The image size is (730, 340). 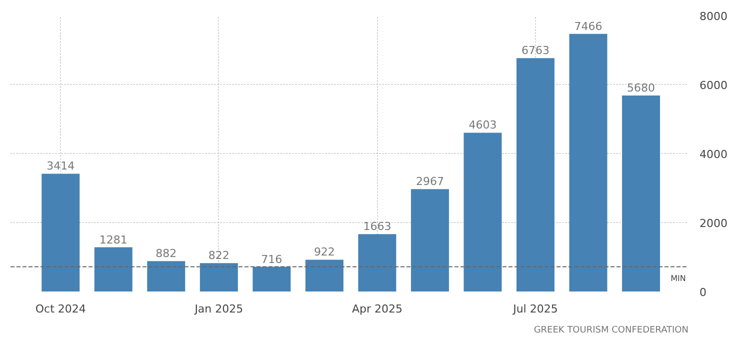 I want to click on x-tick-label: Oct 2024, so click(x=60, y=309).